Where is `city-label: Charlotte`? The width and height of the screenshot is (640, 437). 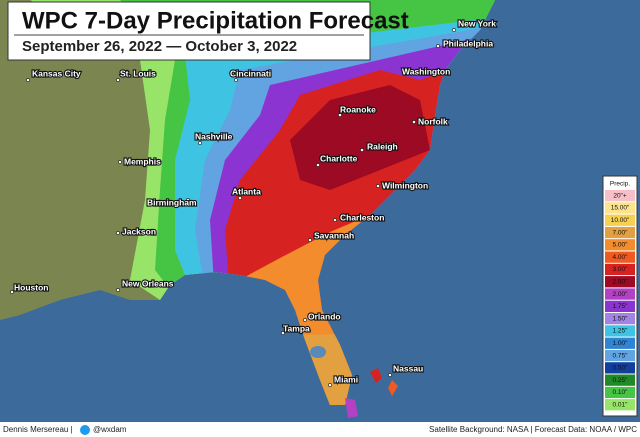 city-label: Charlotte is located at coordinates (339, 158).